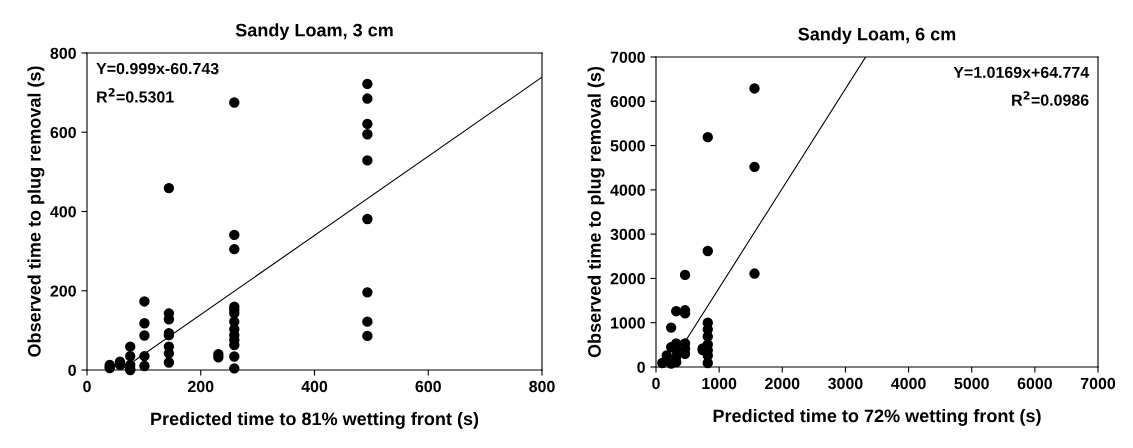 Image resolution: width=1133 pixels, height=448 pixels. What do you see at coordinates (877, 417) in the screenshot?
I see `x-axis-title: Predicted time to 72% wetting front (s)` at bounding box center [877, 417].